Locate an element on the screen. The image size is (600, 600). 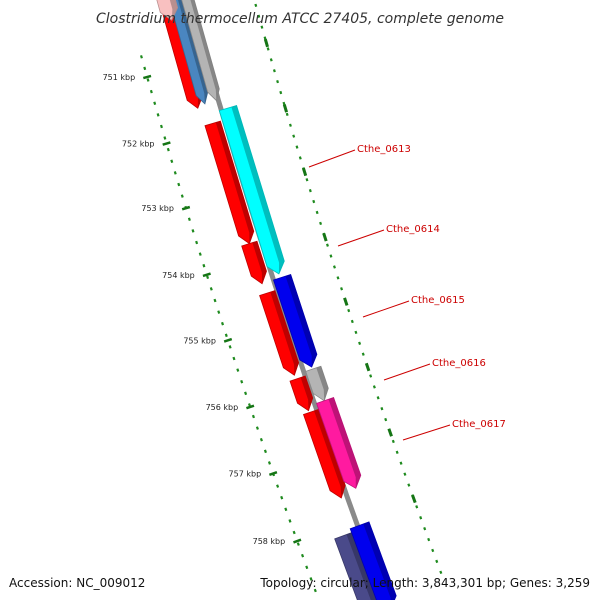
gene-label: Cthe_0613 is located at coordinates (384, 149).